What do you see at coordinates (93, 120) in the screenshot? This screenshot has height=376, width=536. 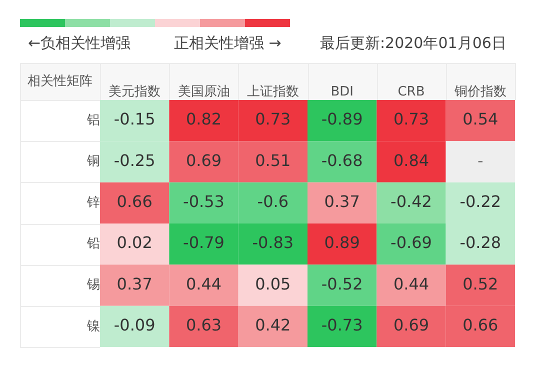 I see `y-tick-label: 铝` at bounding box center [93, 120].